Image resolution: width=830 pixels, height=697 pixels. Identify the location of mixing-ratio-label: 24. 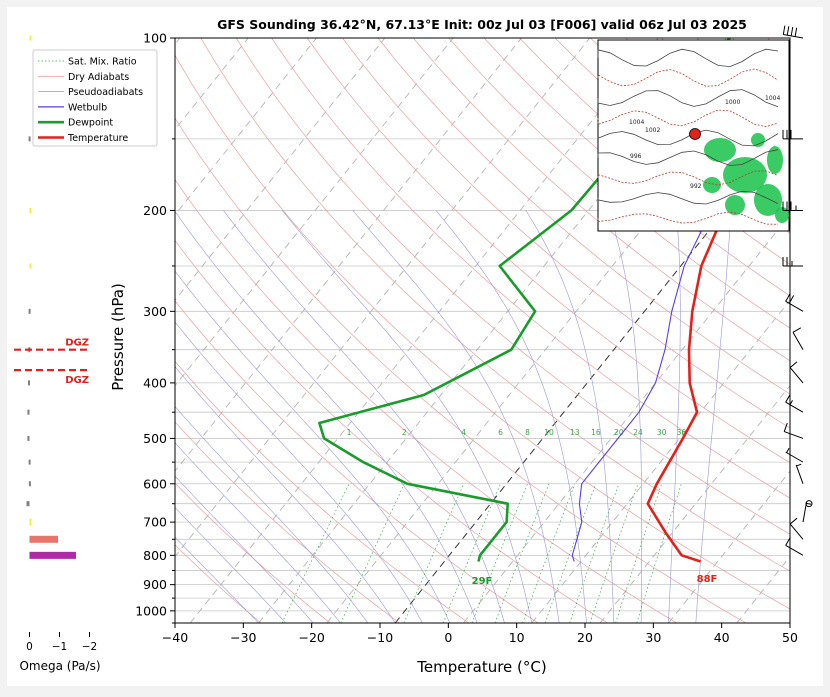
(638, 432).